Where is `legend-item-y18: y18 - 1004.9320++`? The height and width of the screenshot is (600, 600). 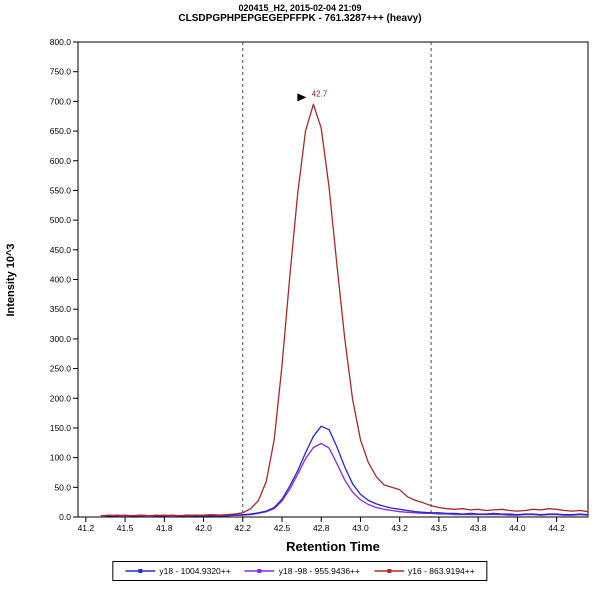
legend-item-y18: y18 - 1004.9320++ is located at coordinates (178, 571).